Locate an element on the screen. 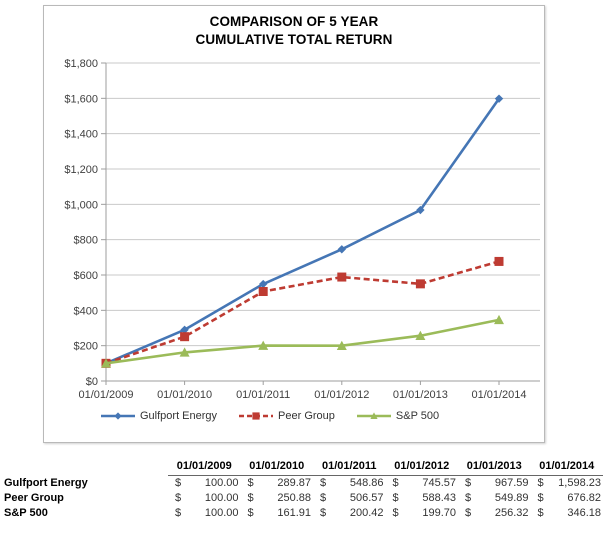 The image size is (608, 535). series-line is located at coordinates (302, 312).